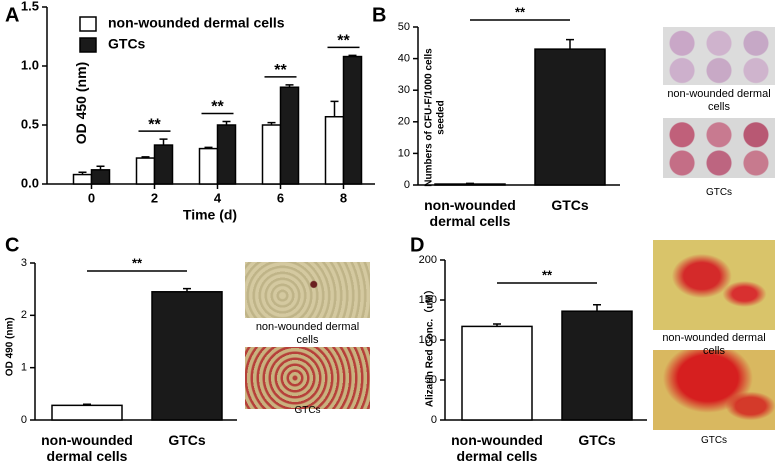 This screenshot has width=778, height=464. Describe the element at coordinates (404, 90) in the screenshot. I see `y-tick-label: 30` at that location.